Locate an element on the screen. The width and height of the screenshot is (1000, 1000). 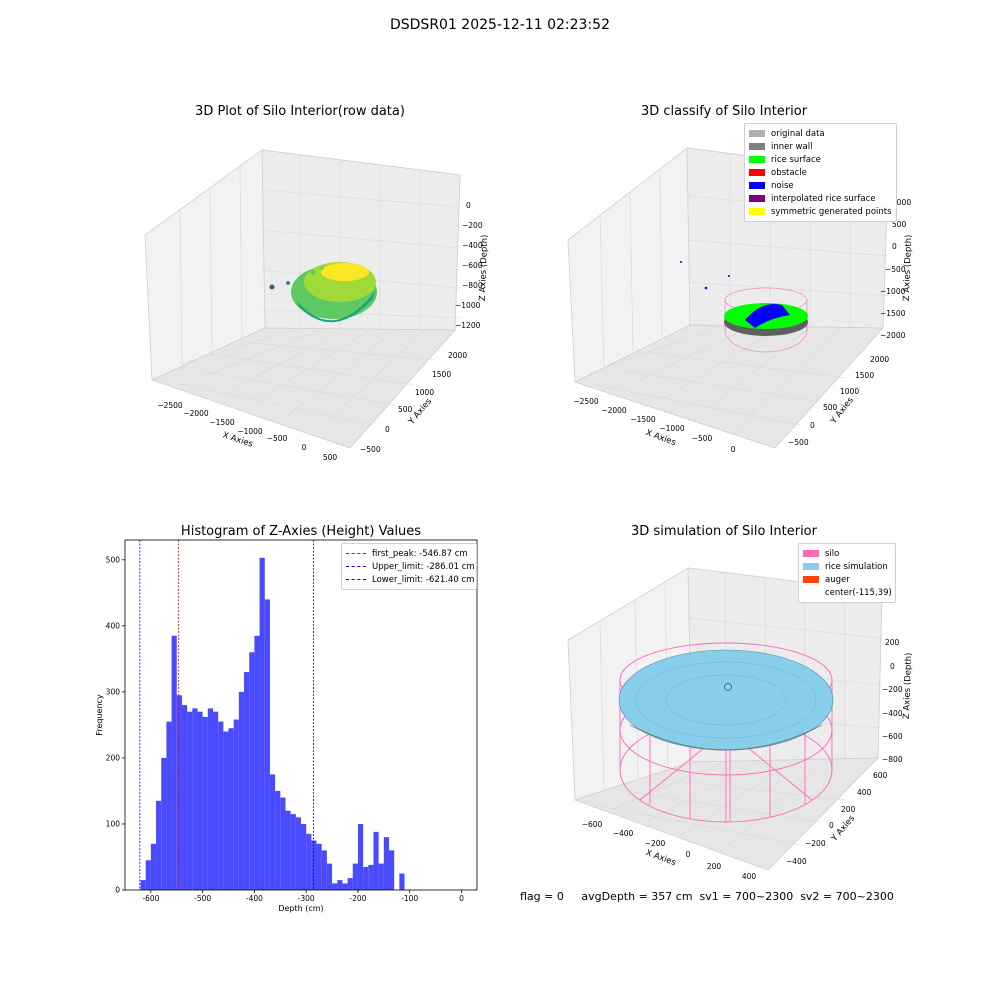
classify-ztick: 1000 is located at coordinates (901, 202).